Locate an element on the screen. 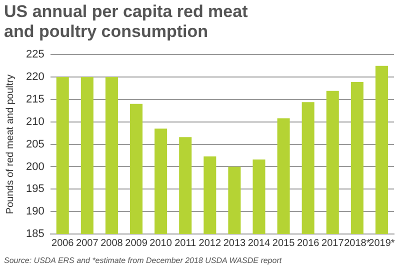  x-tick-label: 2013 is located at coordinates (234, 243).